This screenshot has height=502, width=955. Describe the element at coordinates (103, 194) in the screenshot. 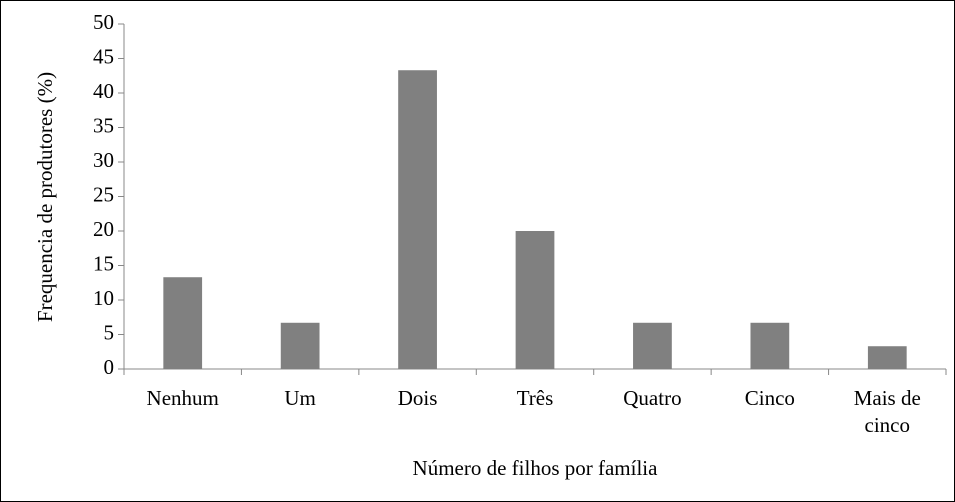

I see `y-tick-label: 25` at that location.